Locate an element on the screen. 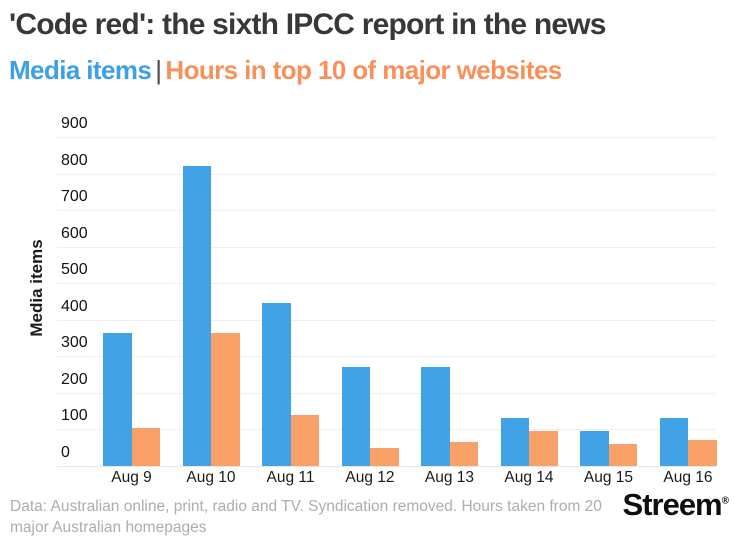 The width and height of the screenshot is (740, 544). y-tick-label-0: 0 is located at coordinates (65, 452).